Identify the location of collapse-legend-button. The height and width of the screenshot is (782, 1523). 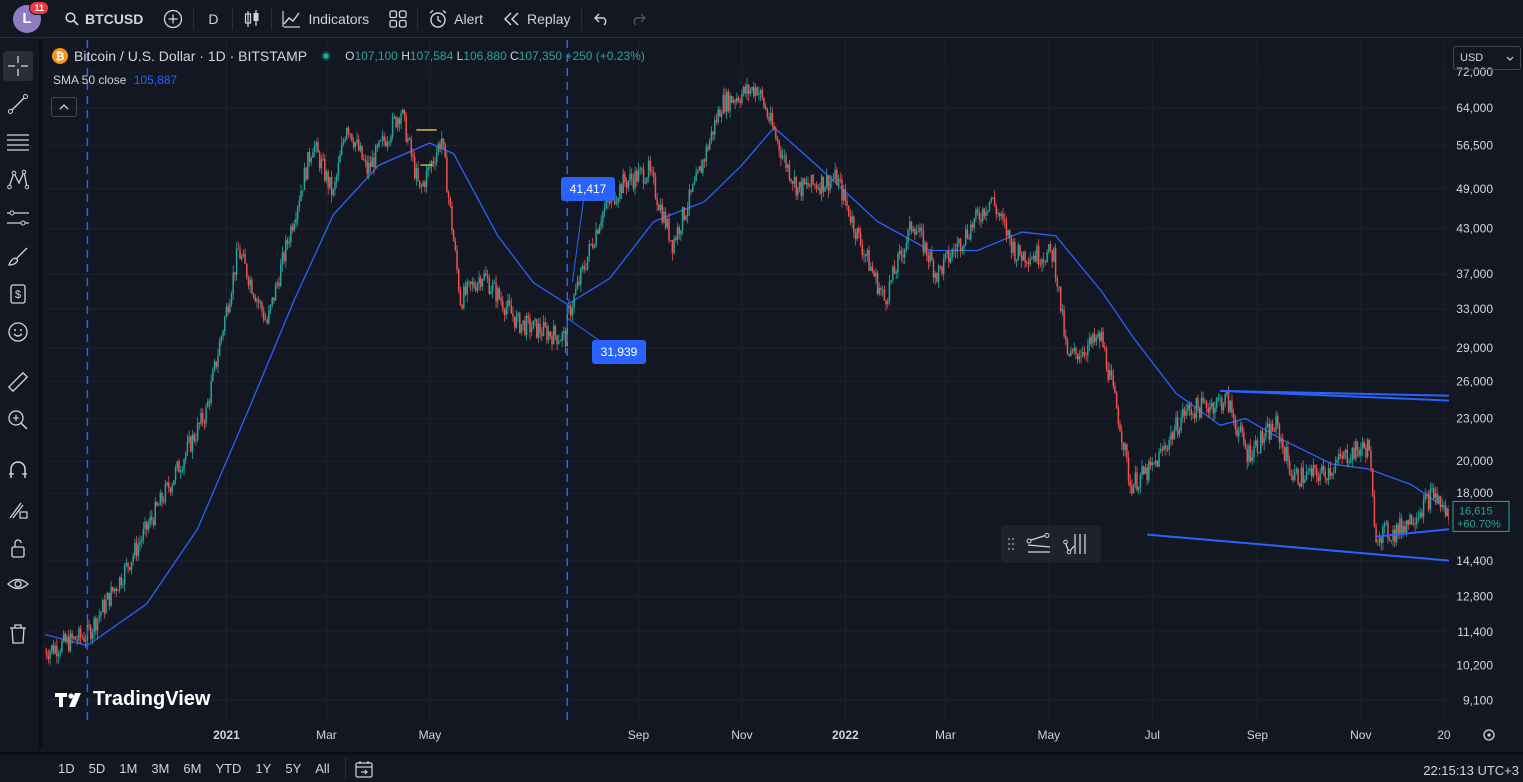
(64, 107).